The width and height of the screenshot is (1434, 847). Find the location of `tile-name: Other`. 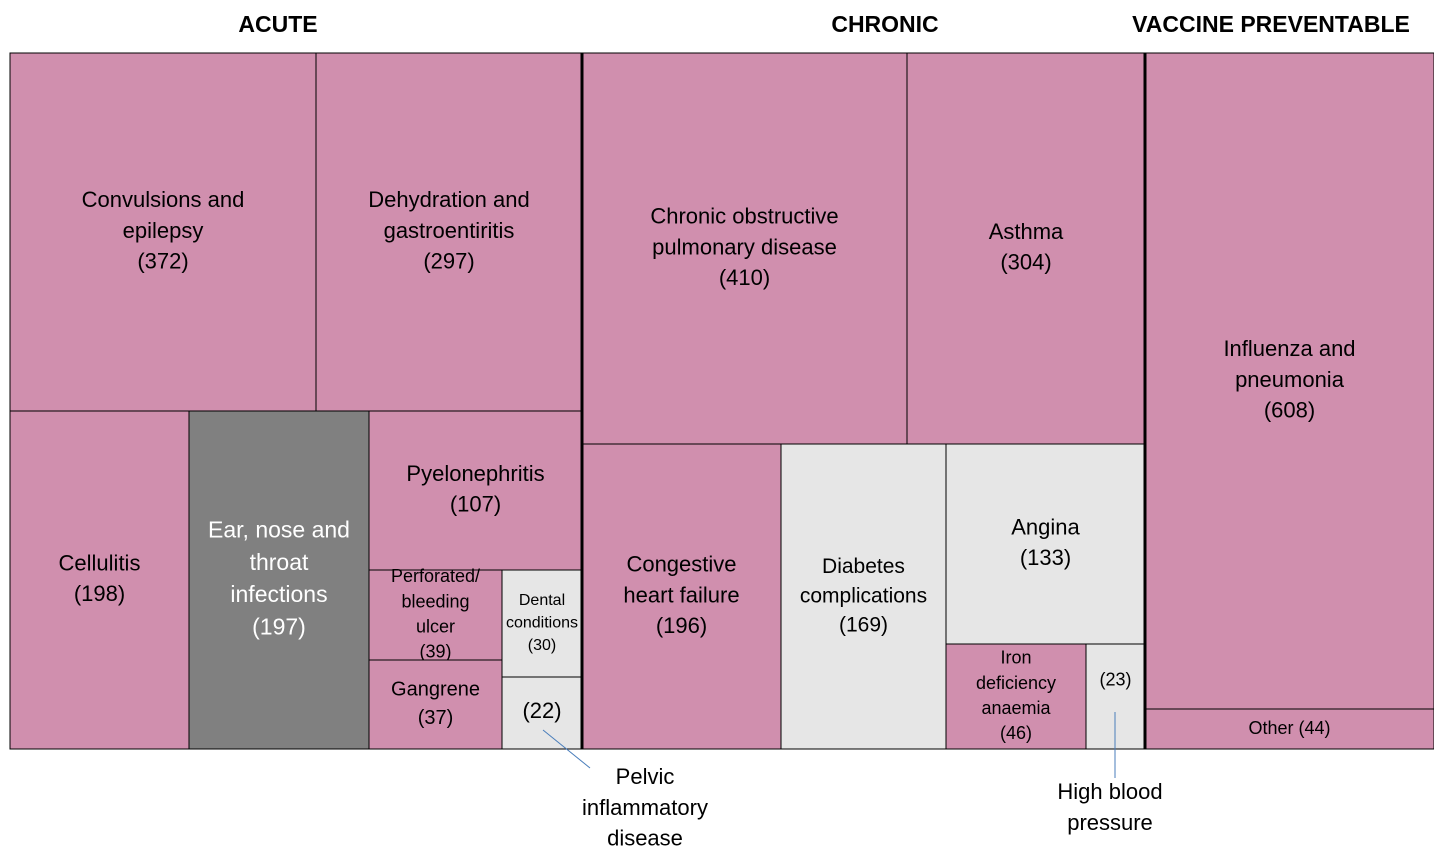

tile-name: Other is located at coordinates (1270, 728).